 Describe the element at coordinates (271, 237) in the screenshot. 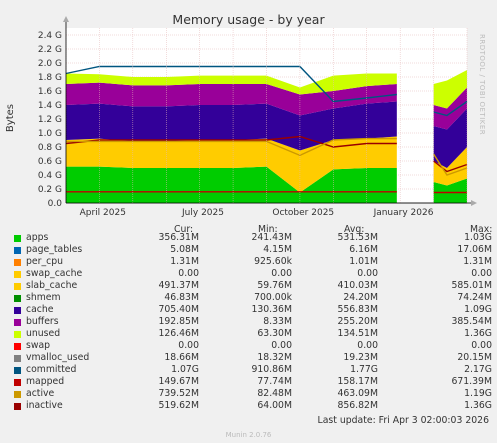

I see `legend-min: 241.43M` at that location.